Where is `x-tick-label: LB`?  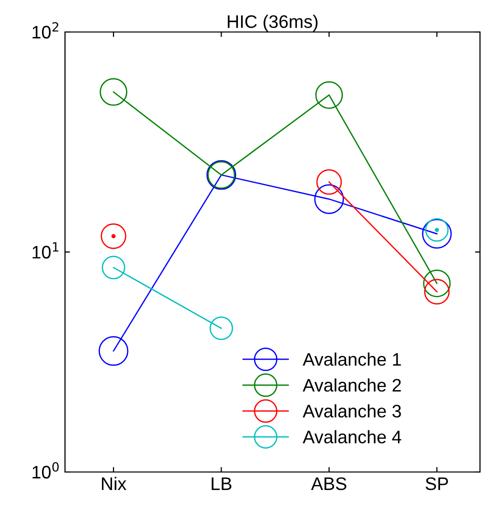
x-tick-label: LB is located at coordinates (222, 484).